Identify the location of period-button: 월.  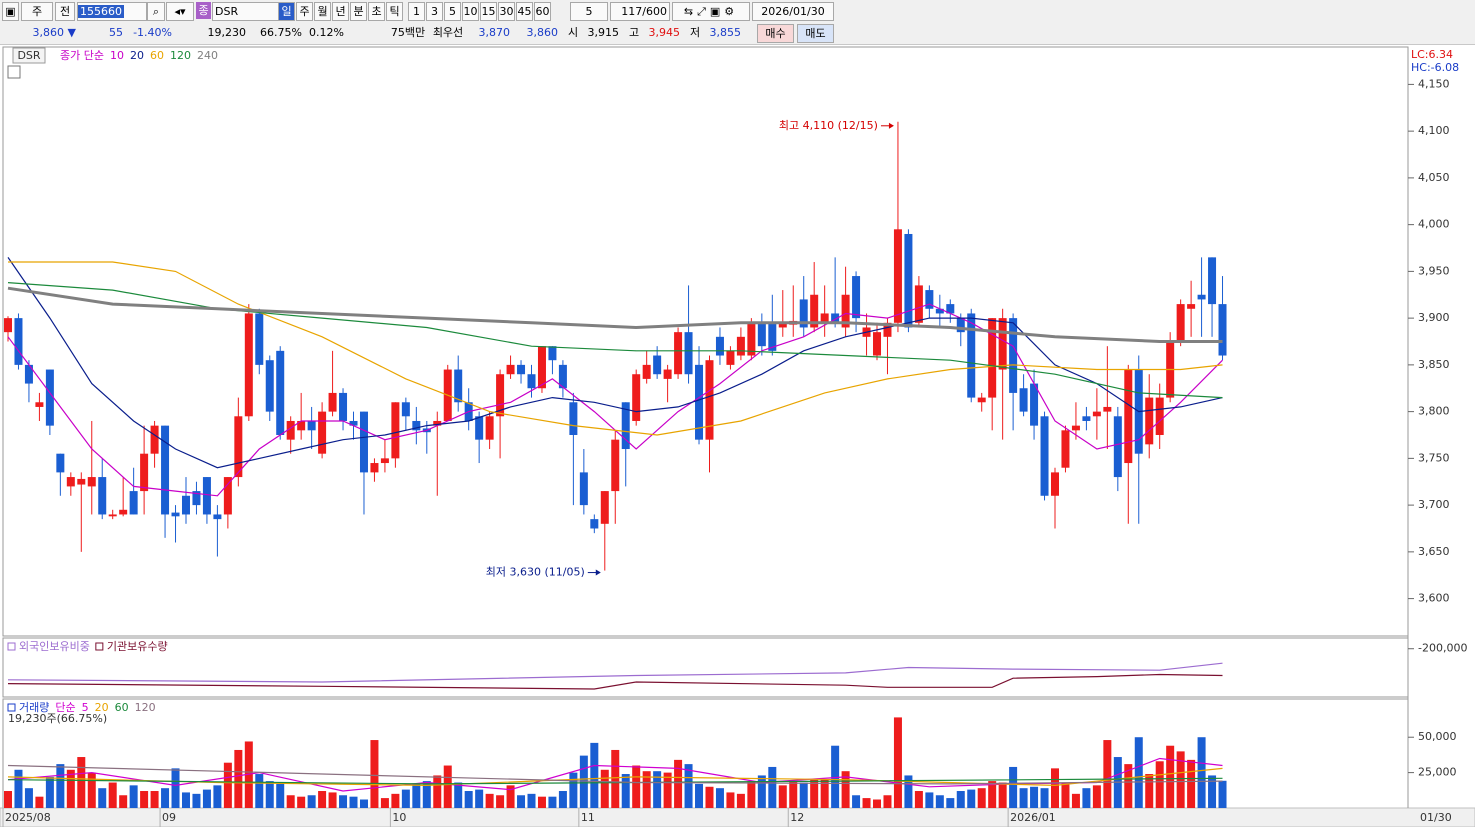
(322, 11).